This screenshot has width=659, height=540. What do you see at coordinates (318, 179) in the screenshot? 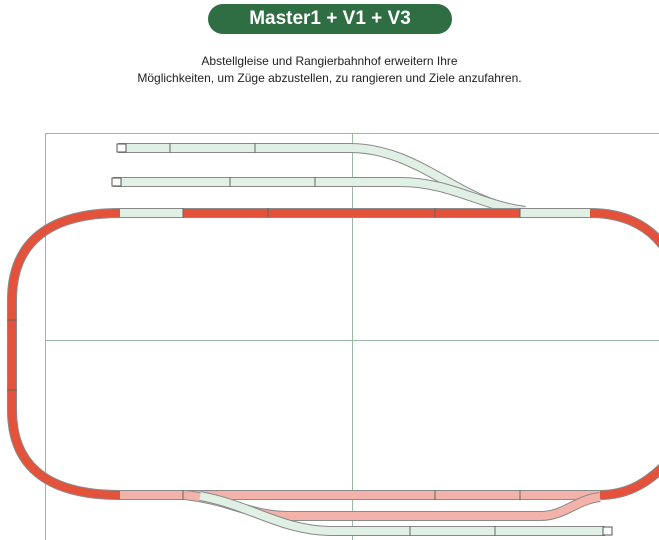
I see `sidings-top` at bounding box center [318, 179].